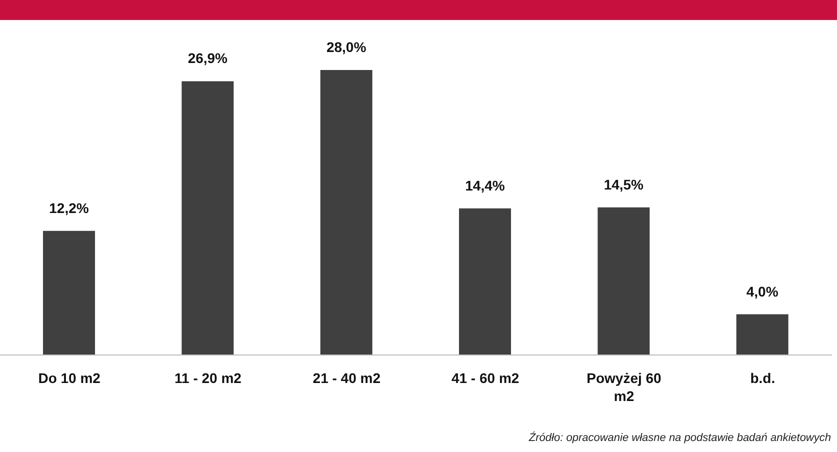  What do you see at coordinates (679, 438) in the screenshot?
I see `text: Źródło: opracowanie własne na podstawie badań ankietowych` at bounding box center [679, 438].